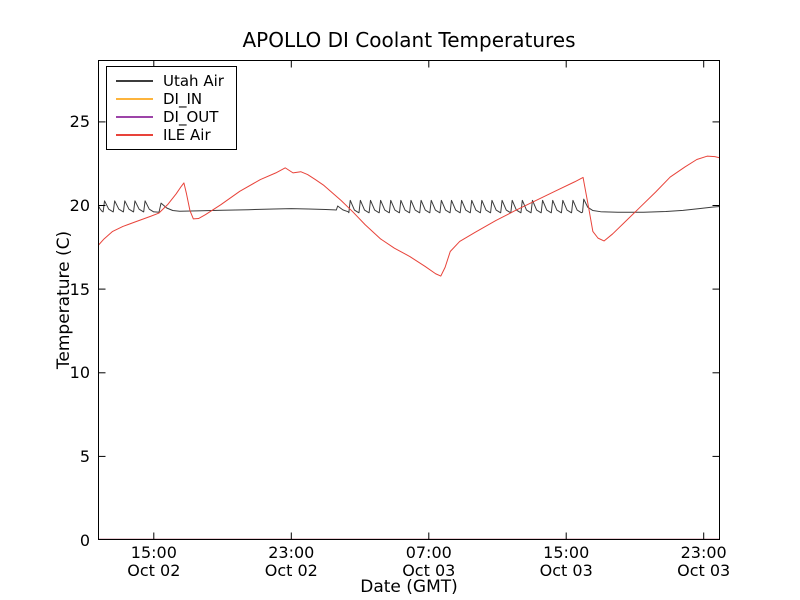  Describe the element at coordinates (193, 81) in the screenshot. I see `legend-label-utah-air: Utah Air` at that location.